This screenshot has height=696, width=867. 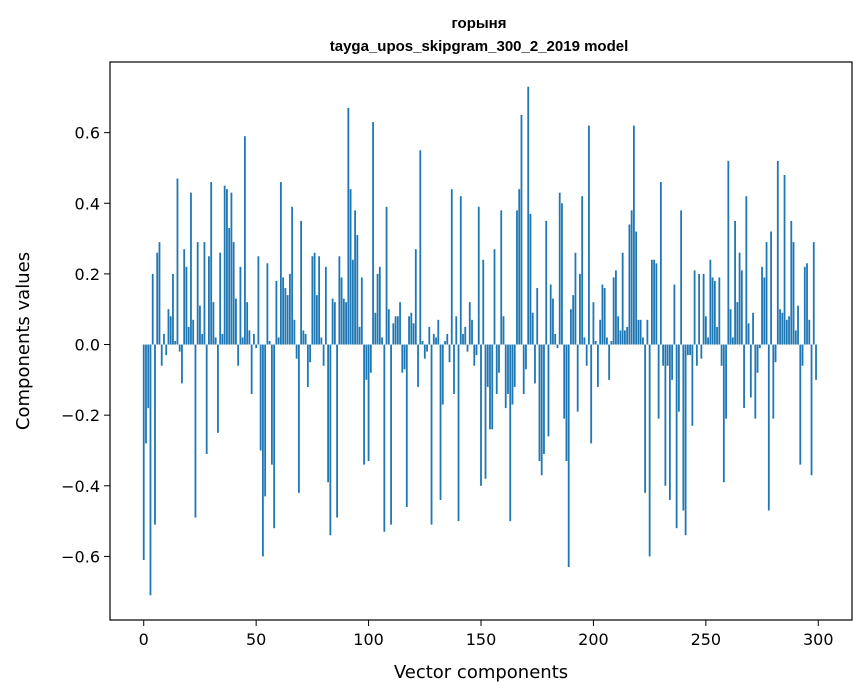 What do you see at coordinates (80, 556) in the screenshot?
I see `y-tick-label: −0.6` at bounding box center [80, 556].